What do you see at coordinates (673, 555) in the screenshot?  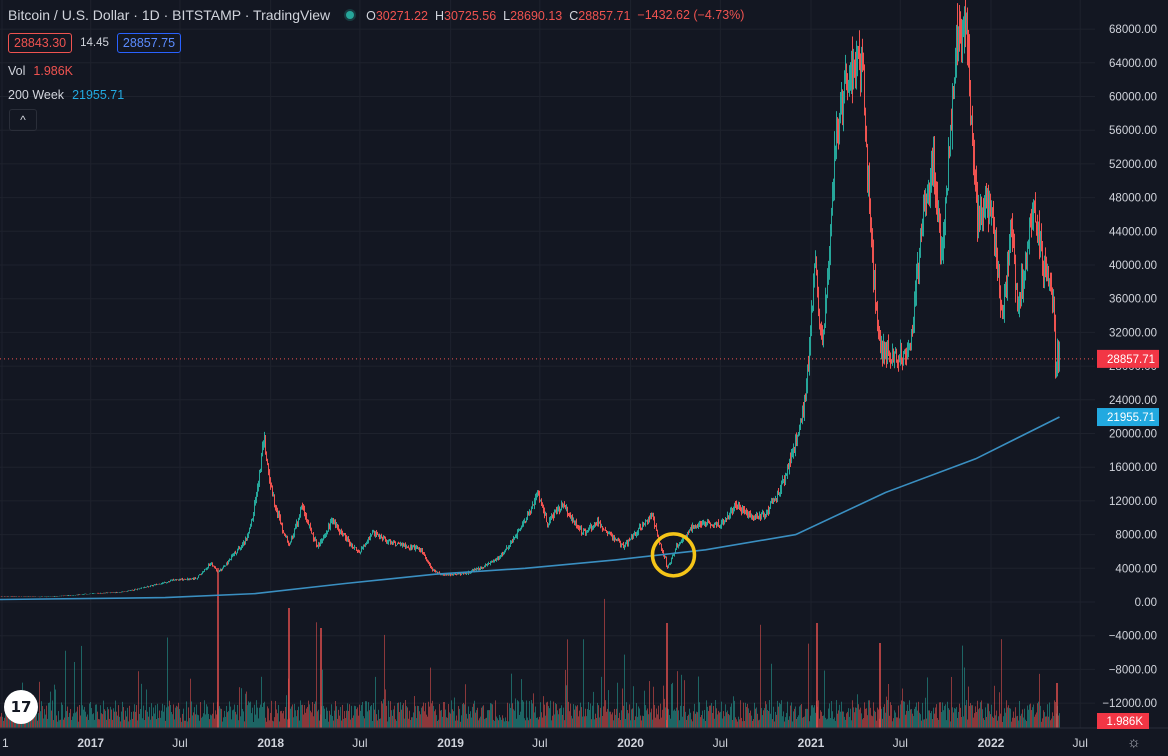 I see `highlight-ring` at bounding box center [673, 555].